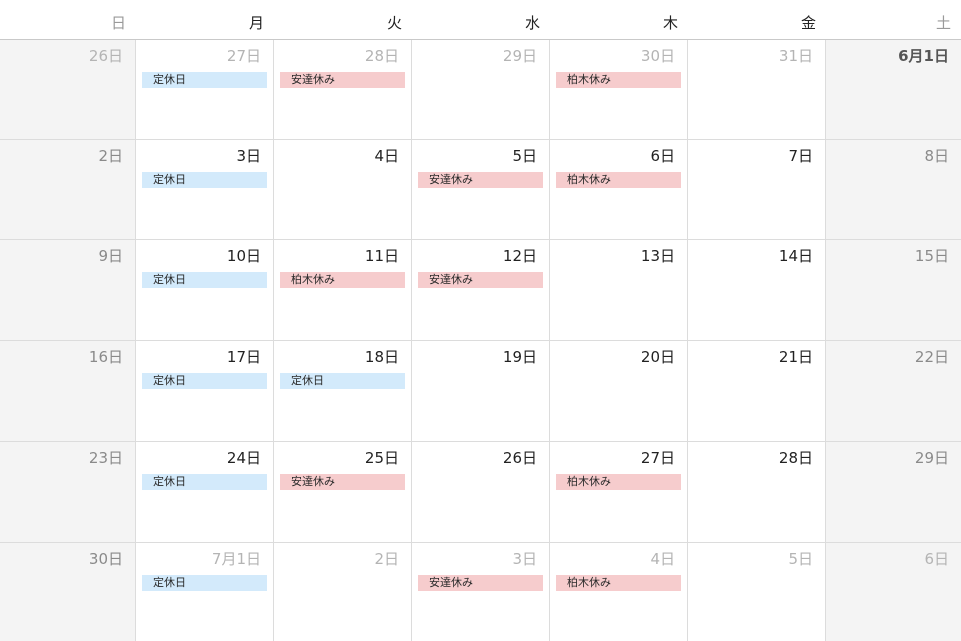  Describe the element at coordinates (68, 592) in the screenshot. I see `day-cell: 30日` at that location.